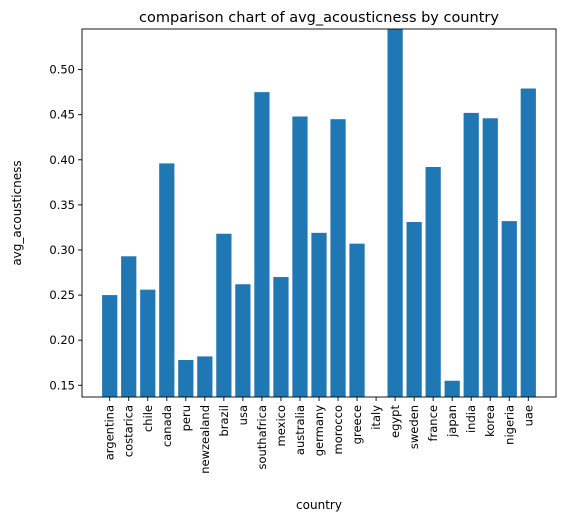 Image resolution: width=576 pixels, height=522 pixels. What do you see at coordinates (65, 227) in the screenshot?
I see `y-axis: 0.15 0.20 0.25 0.30 0.35 0.40 0.45 0.50` at bounding box center [65, 227].